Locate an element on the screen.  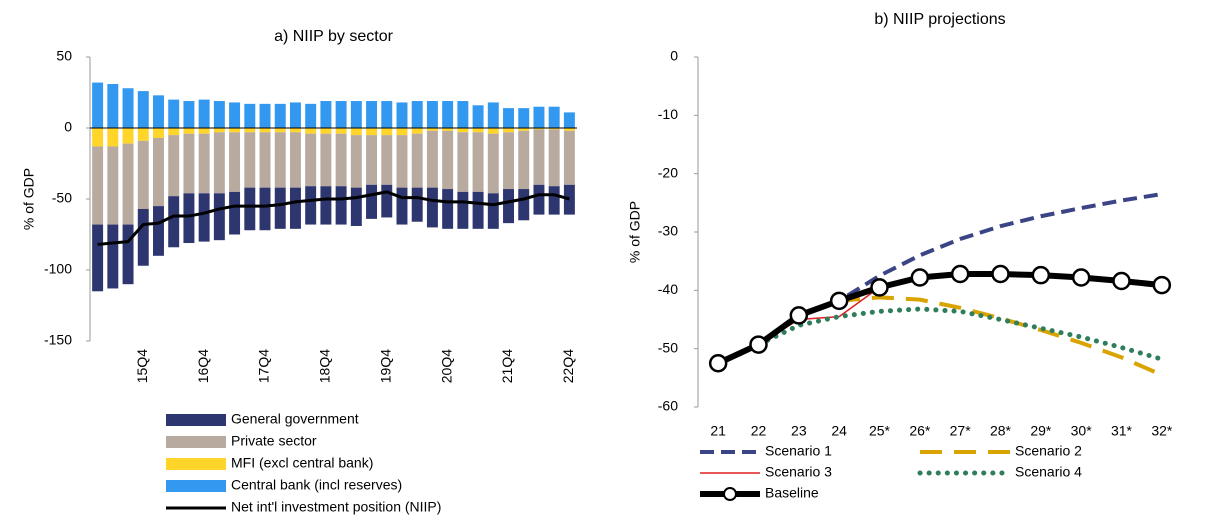
legend-label: Scenario 1 is located at coordinates (798, 451).